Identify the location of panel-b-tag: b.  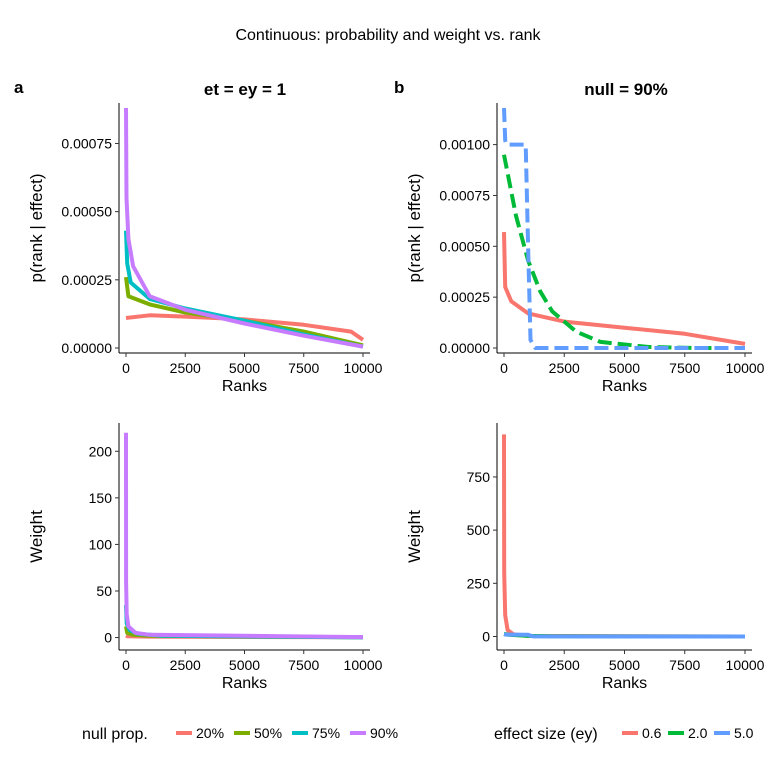
(399, 87).